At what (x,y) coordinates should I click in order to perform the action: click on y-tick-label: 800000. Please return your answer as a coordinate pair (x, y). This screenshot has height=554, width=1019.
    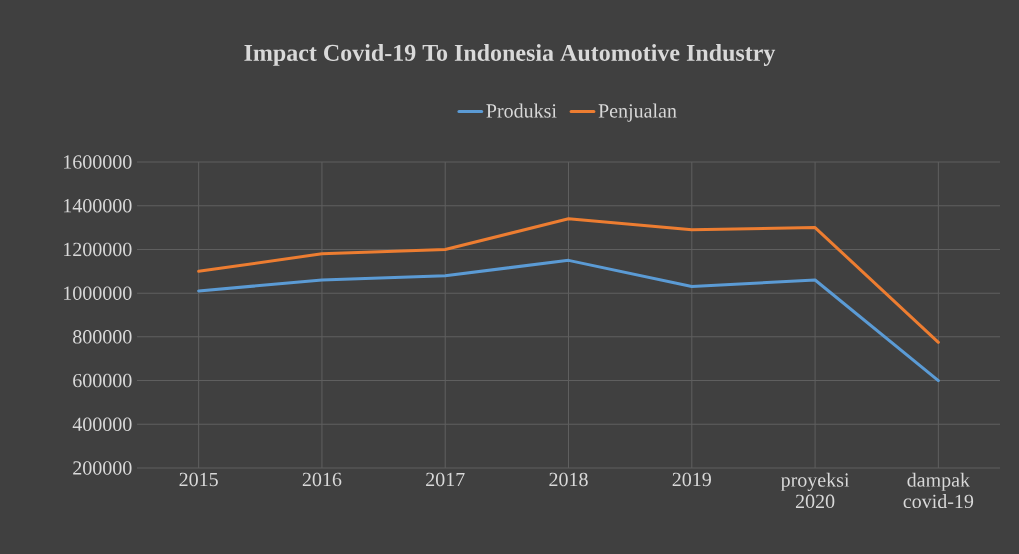
    Looking at the image, I should click on (102, 337).